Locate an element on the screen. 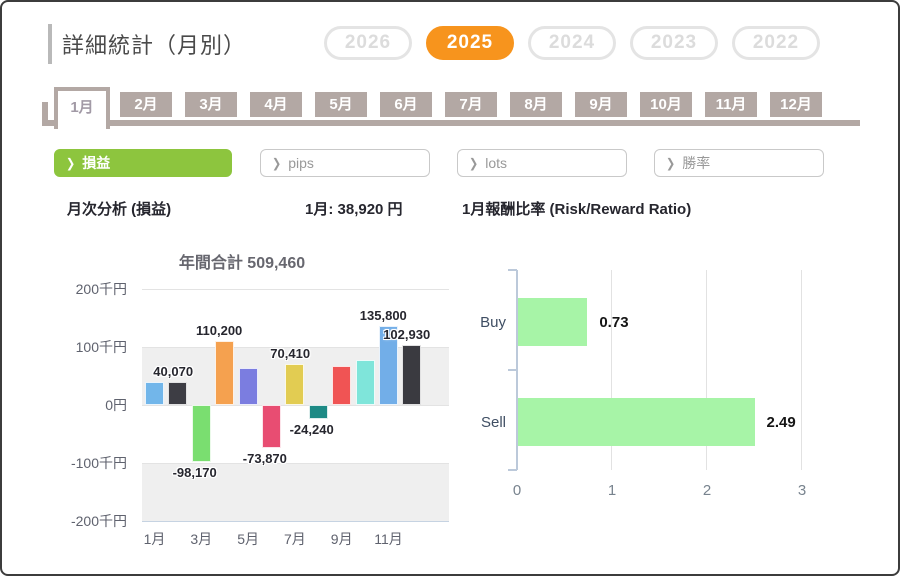  month-tab-5月: 5月 is located at coordinates (341, 104).